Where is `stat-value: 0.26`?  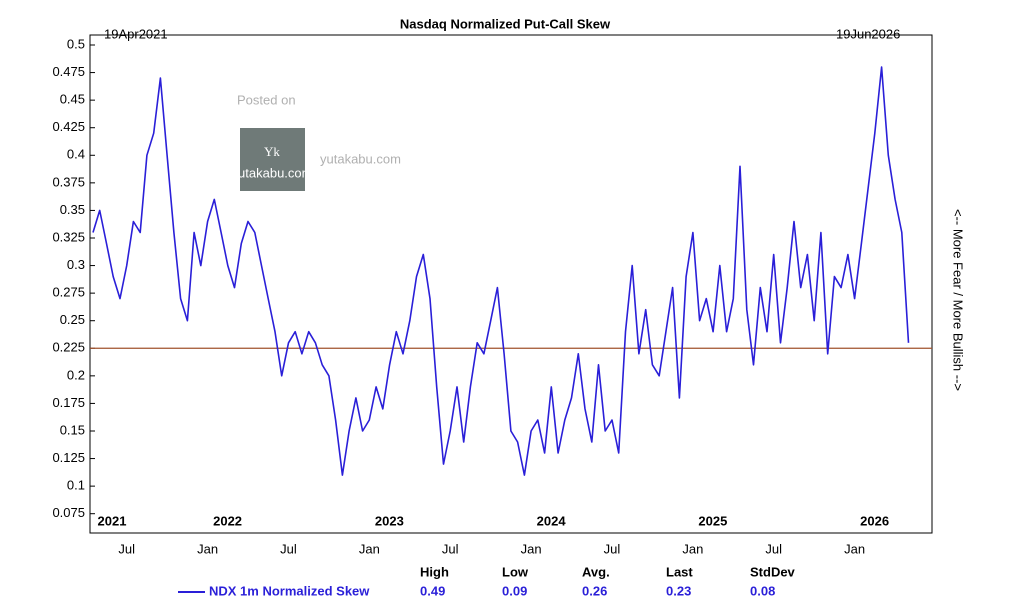 stat-value: 0.26 is located at coordinates (594, 590).